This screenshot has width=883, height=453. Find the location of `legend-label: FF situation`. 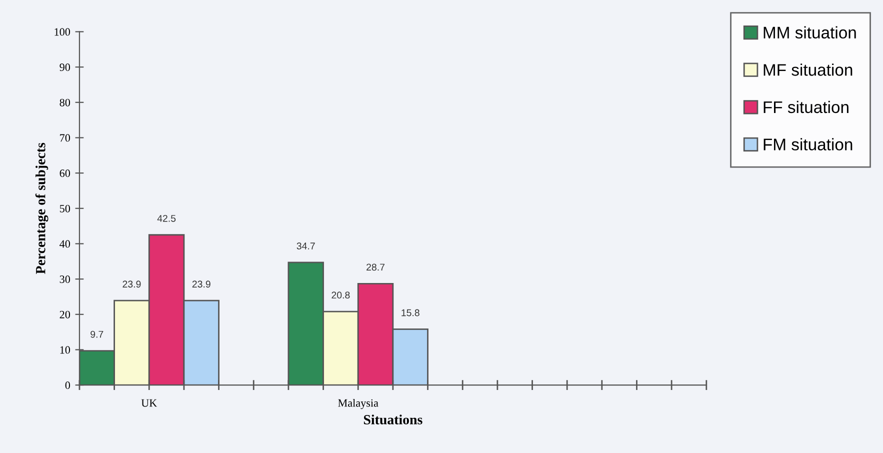

legend-label: FF situation is located at coordinates (806, 107).